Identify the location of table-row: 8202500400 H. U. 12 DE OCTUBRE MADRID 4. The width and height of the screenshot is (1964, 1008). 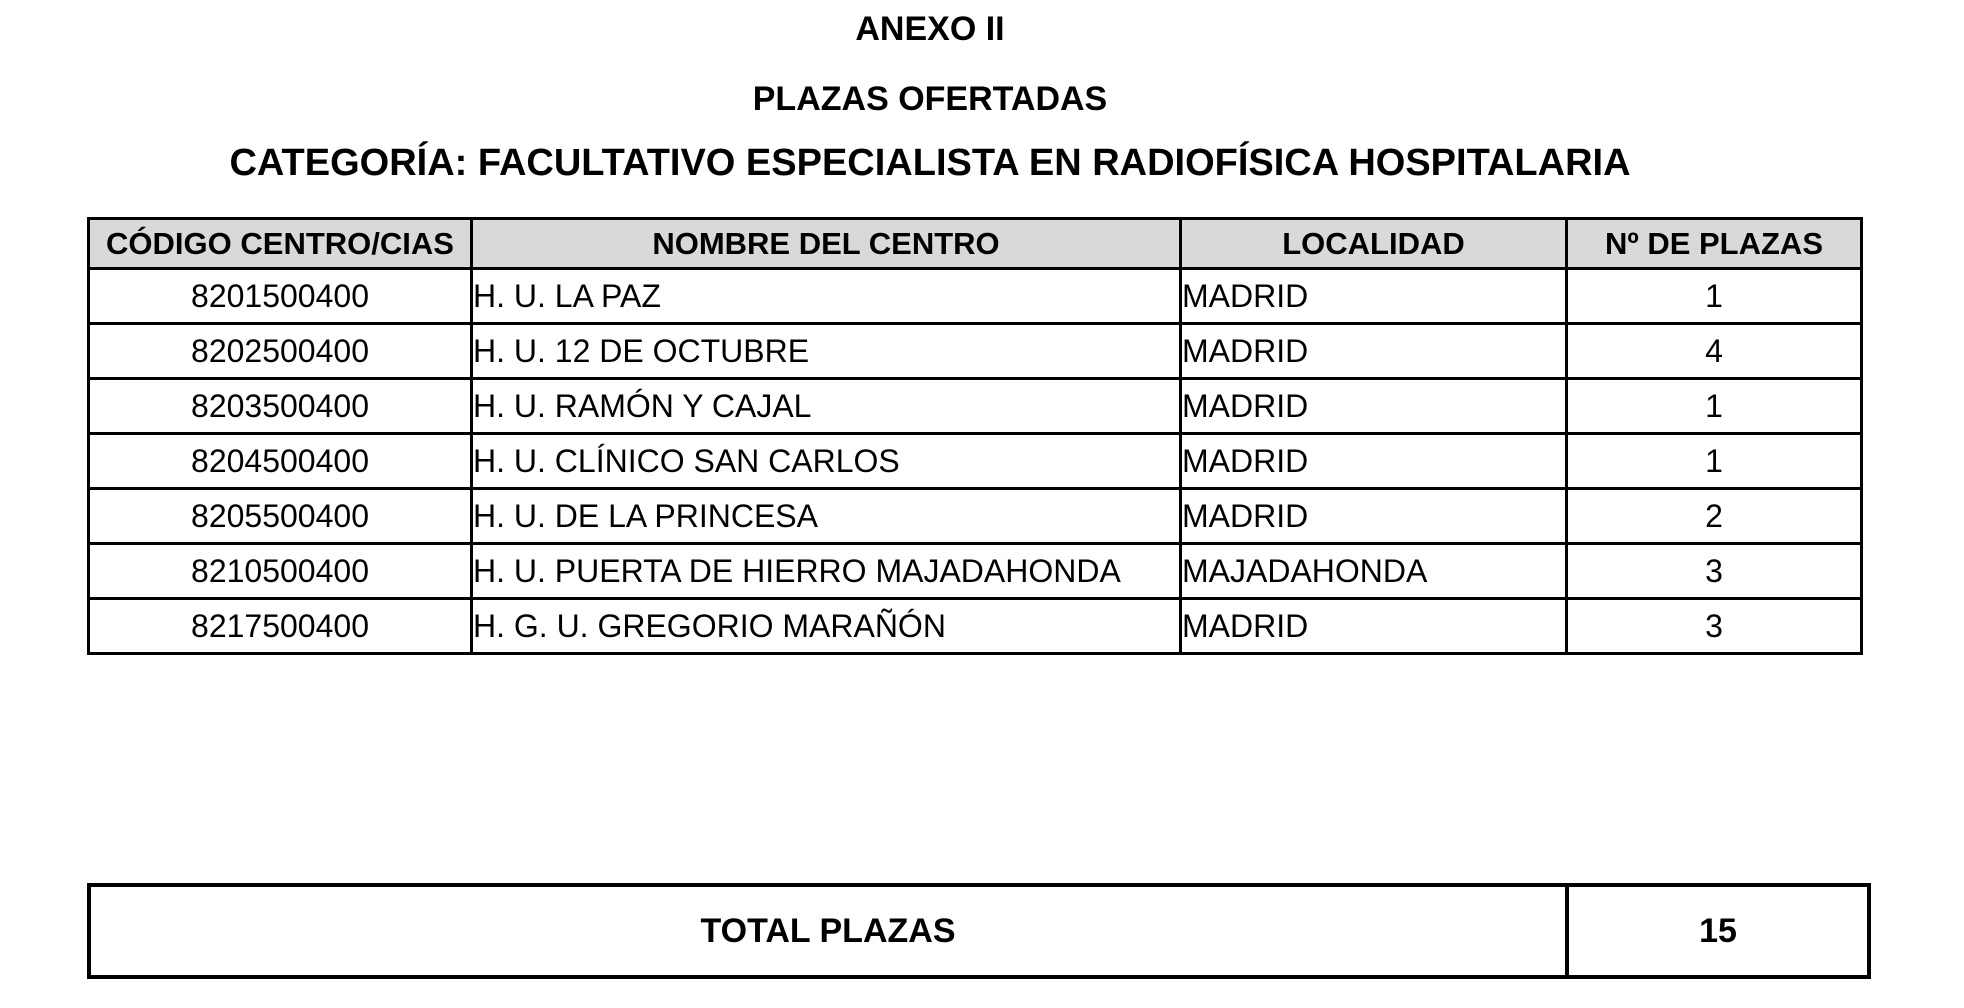
(975, 351).